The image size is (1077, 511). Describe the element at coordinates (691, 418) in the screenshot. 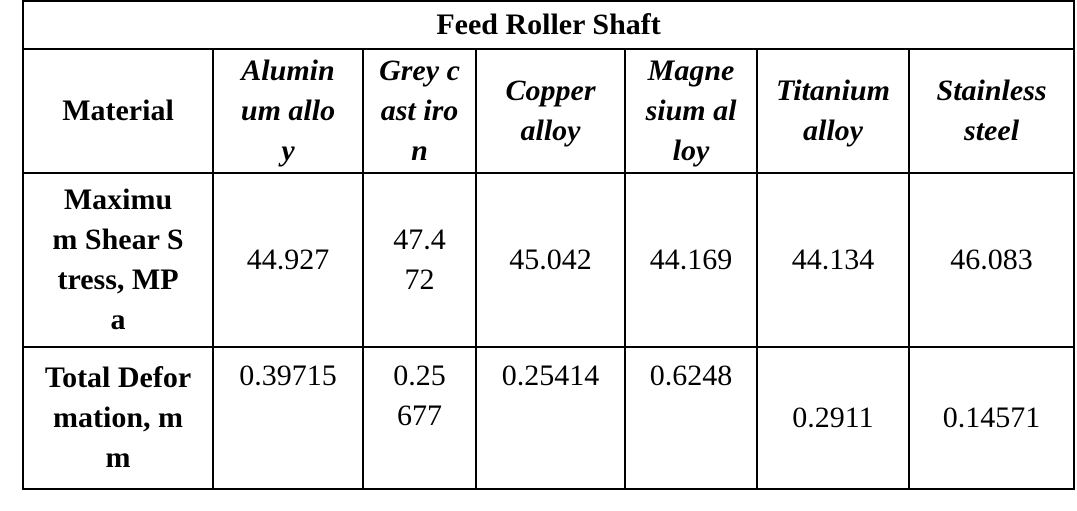

I see `table-cell: 0.6248` at that location.